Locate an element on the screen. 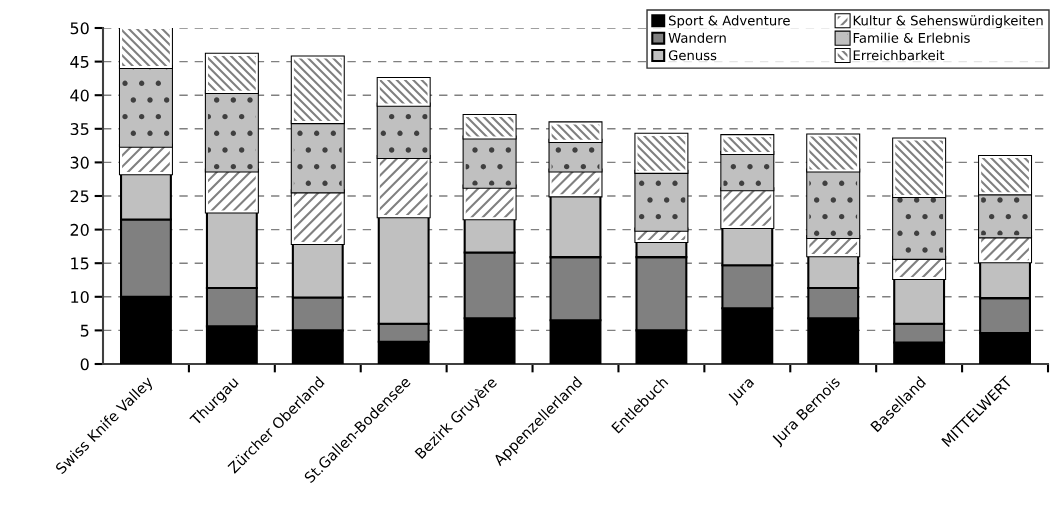 Image resolution: width=1053 pixels, height=526 pixels. y-tick-label: 45 is located at coordinates (79, 62).